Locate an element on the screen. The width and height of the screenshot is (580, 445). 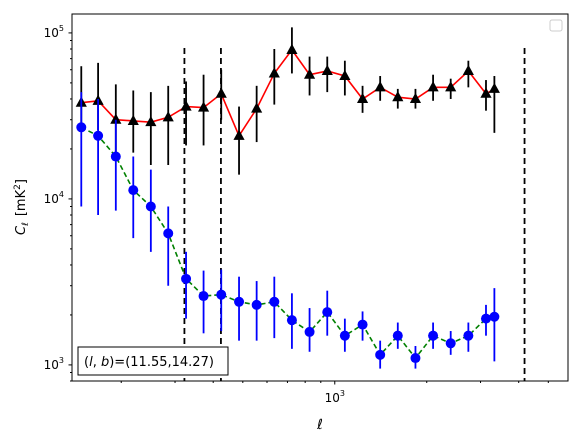
y-axis-label-unit-end: ] is located at coordinates (21, 181).